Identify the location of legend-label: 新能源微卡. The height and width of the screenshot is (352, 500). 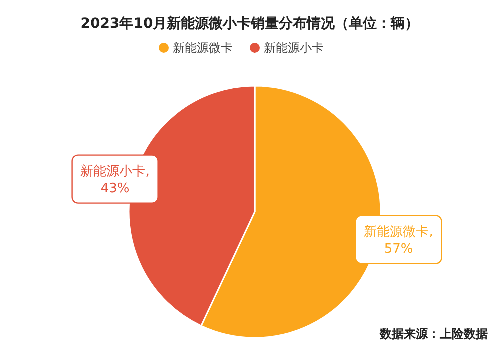
(203, 48).